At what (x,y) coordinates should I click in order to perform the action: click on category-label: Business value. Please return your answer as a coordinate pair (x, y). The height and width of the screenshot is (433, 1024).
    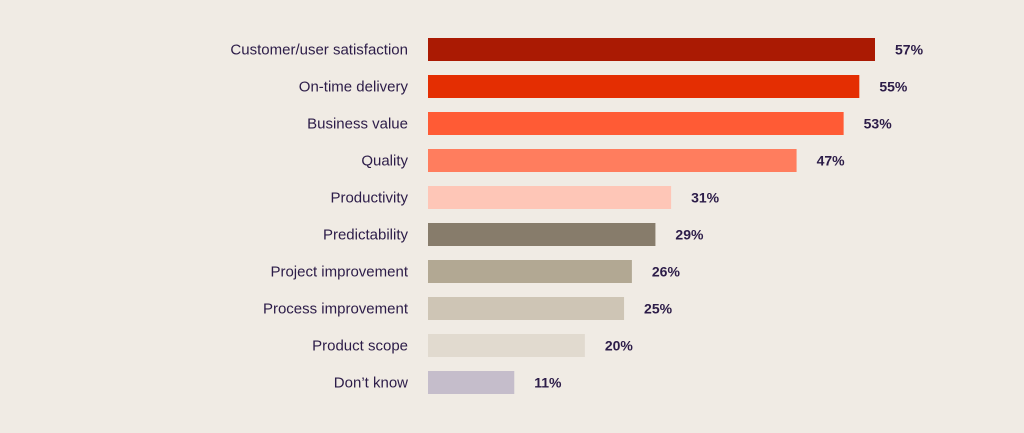
    Looking at the image, I should click on (357, 124).